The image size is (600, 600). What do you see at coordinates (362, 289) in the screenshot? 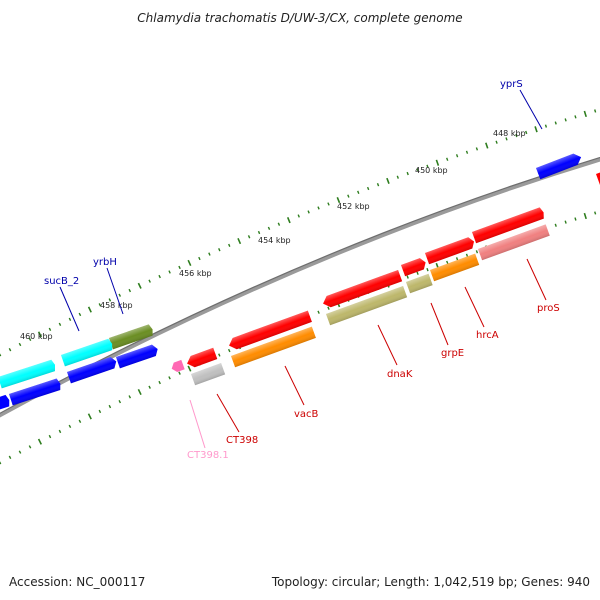
I see `gene-dnaK-upper` at bounding box center [362, 289].